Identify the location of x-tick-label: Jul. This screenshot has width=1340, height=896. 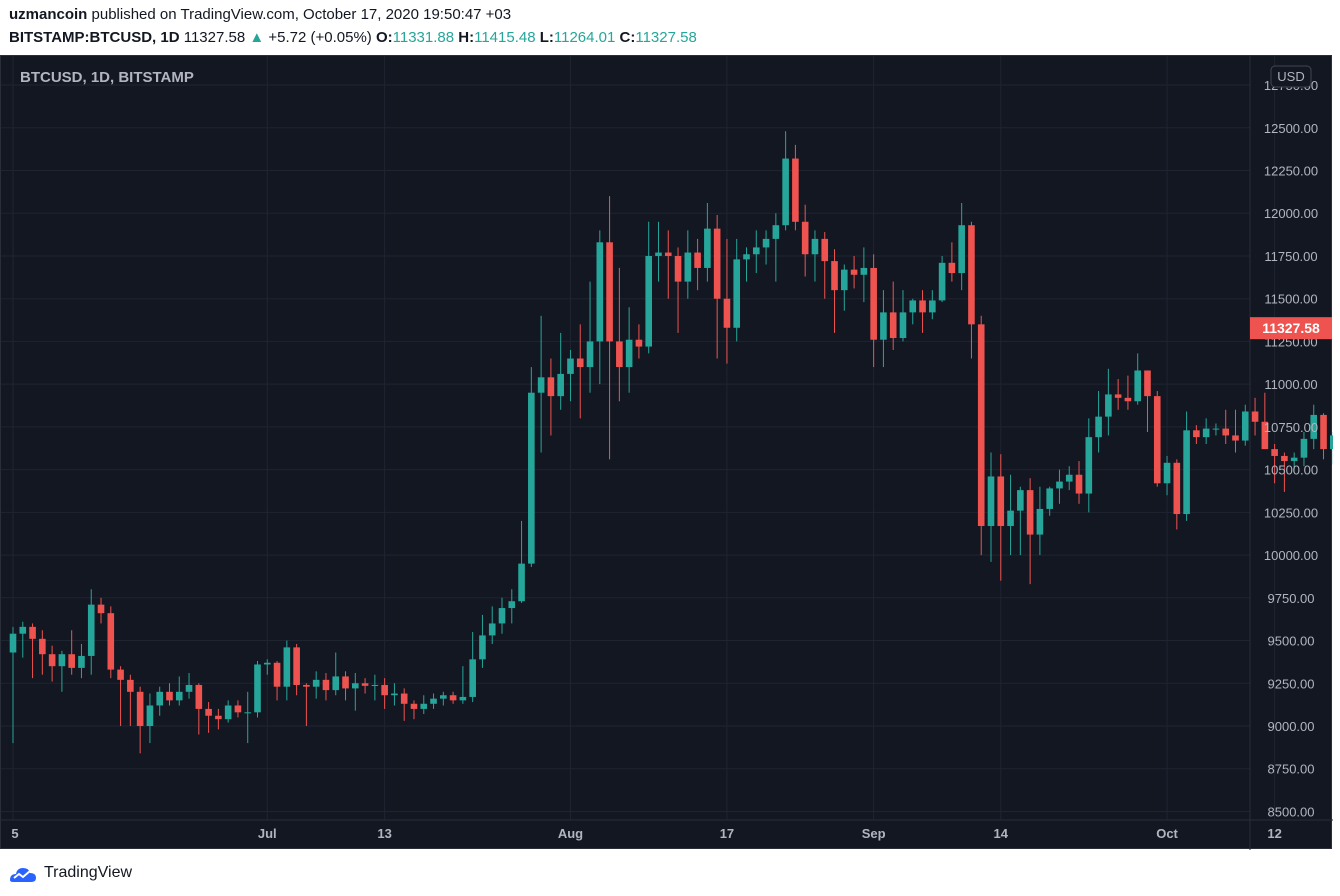
(267, 833).